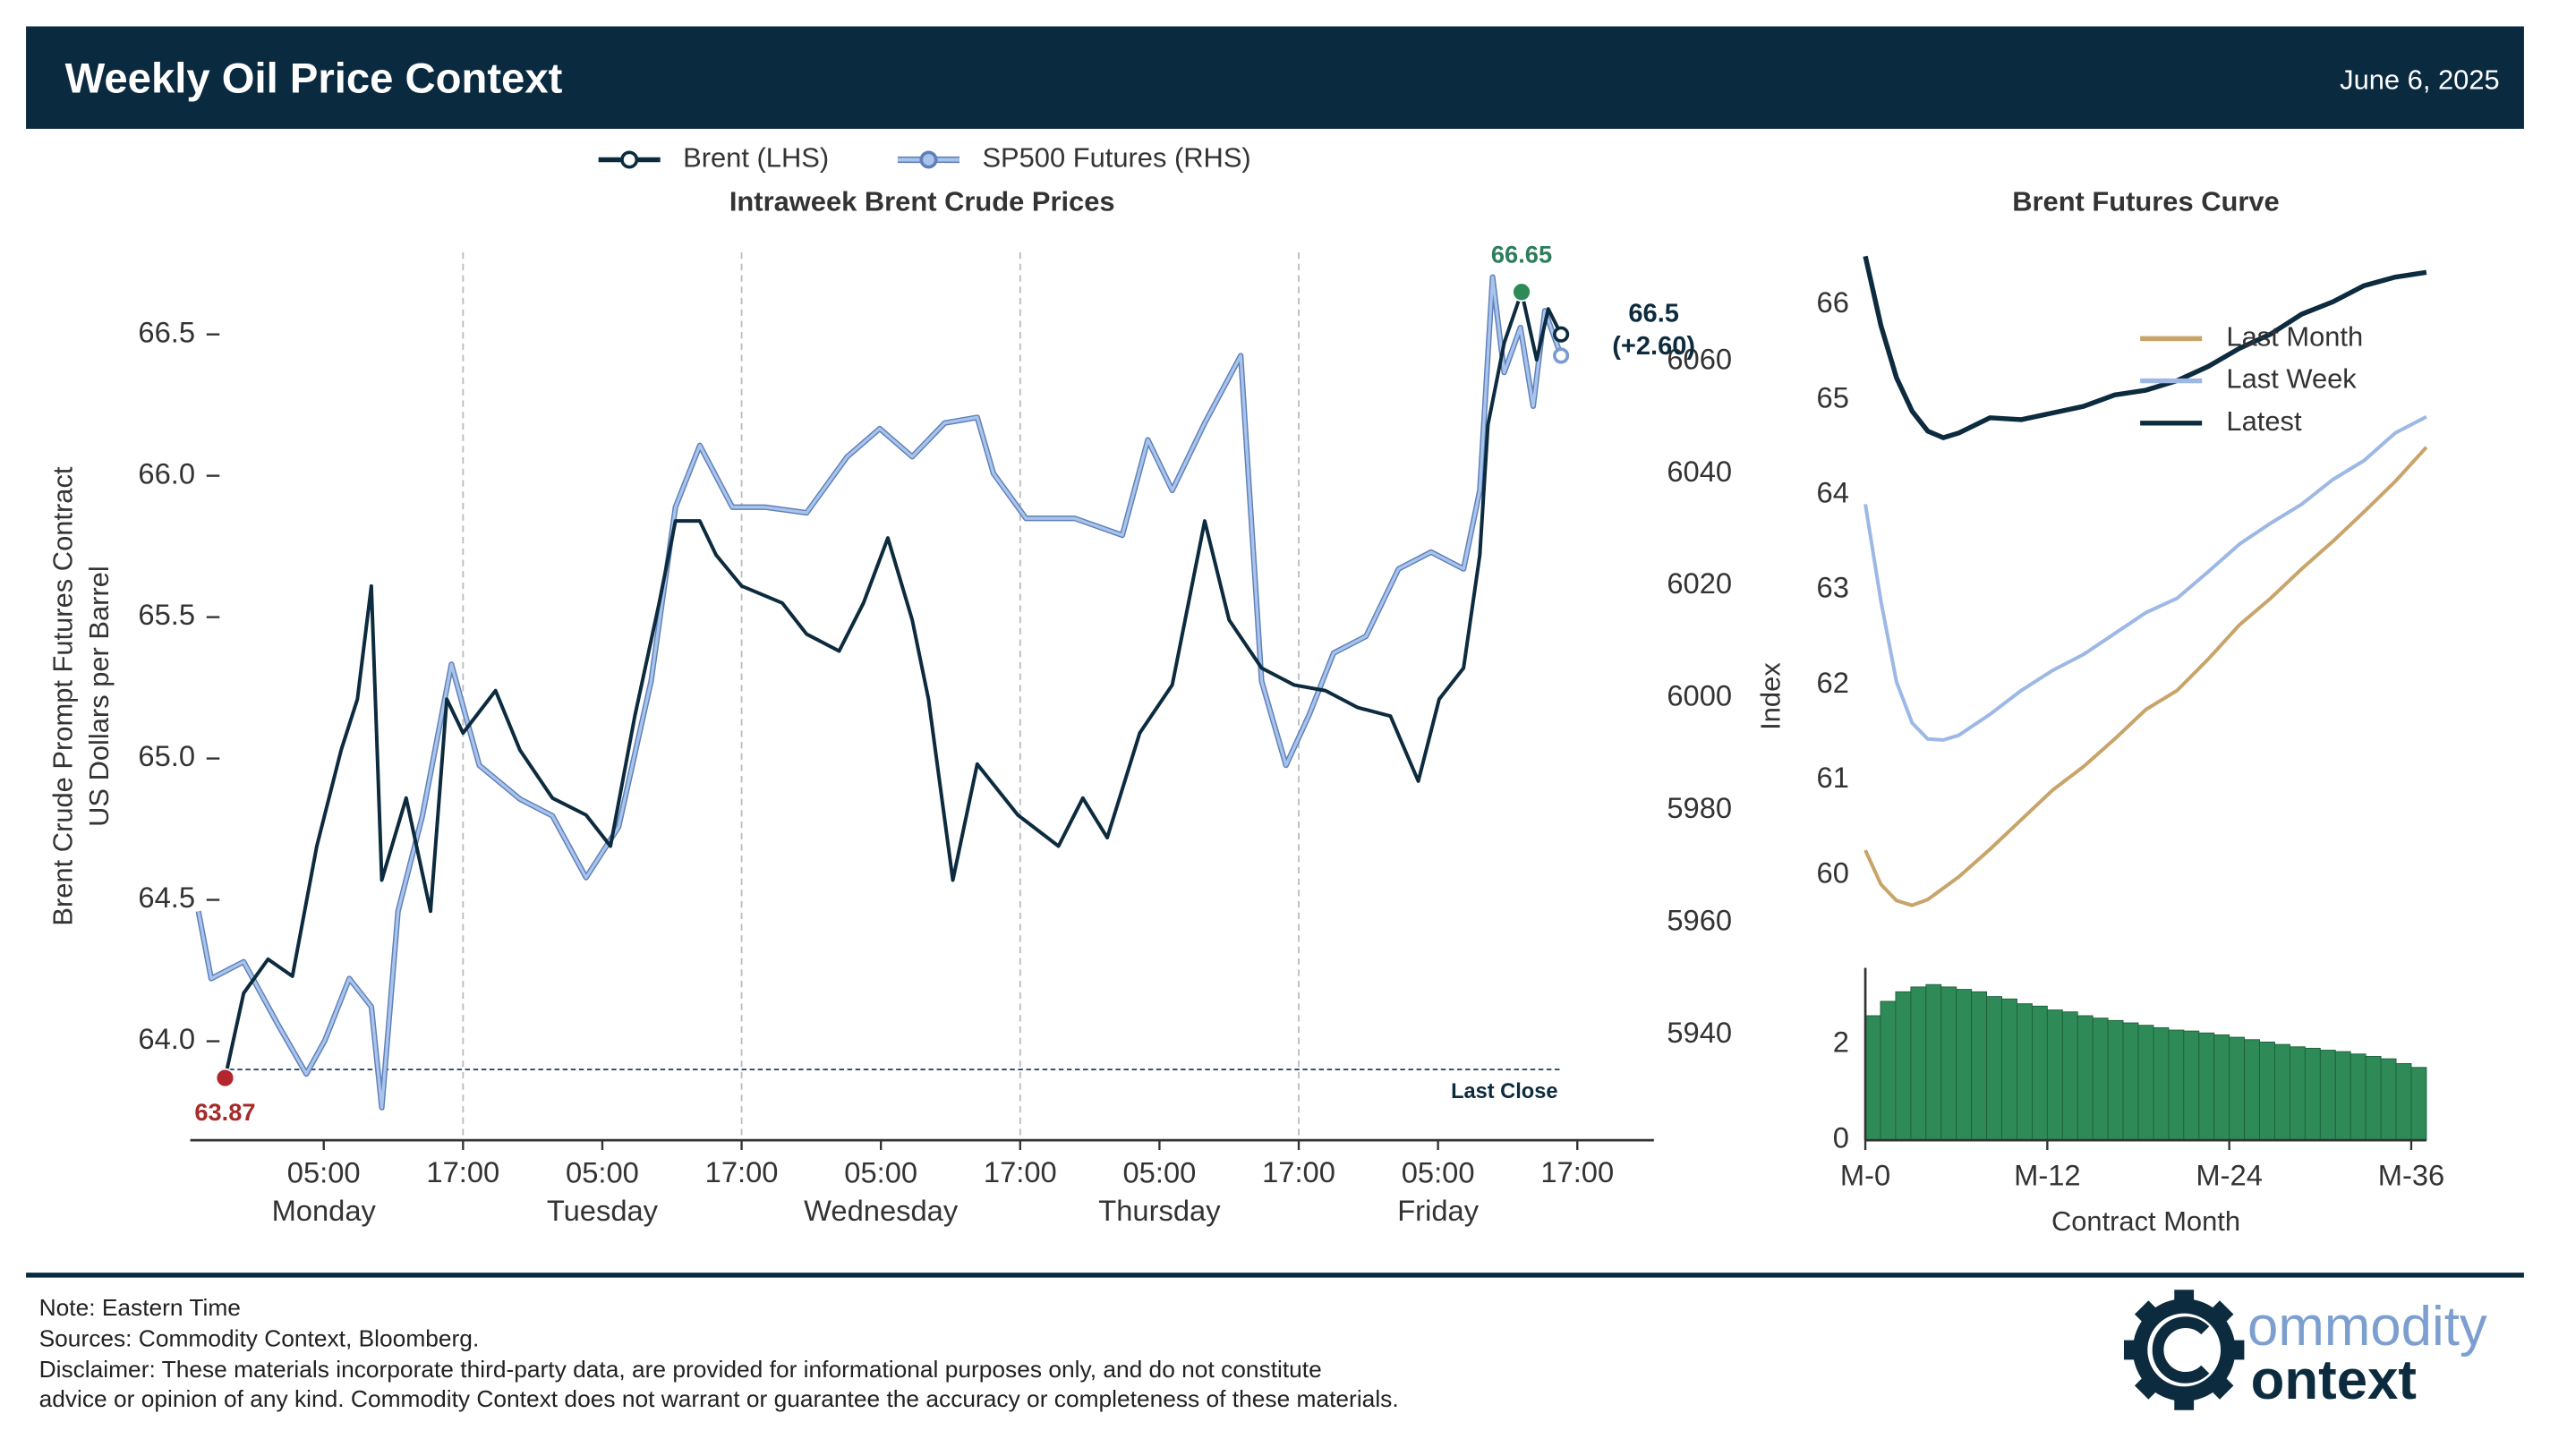 The image size is (2550, 1456). I want to click on x-tick-label: 05:00 Monday, so click(324, 1191).